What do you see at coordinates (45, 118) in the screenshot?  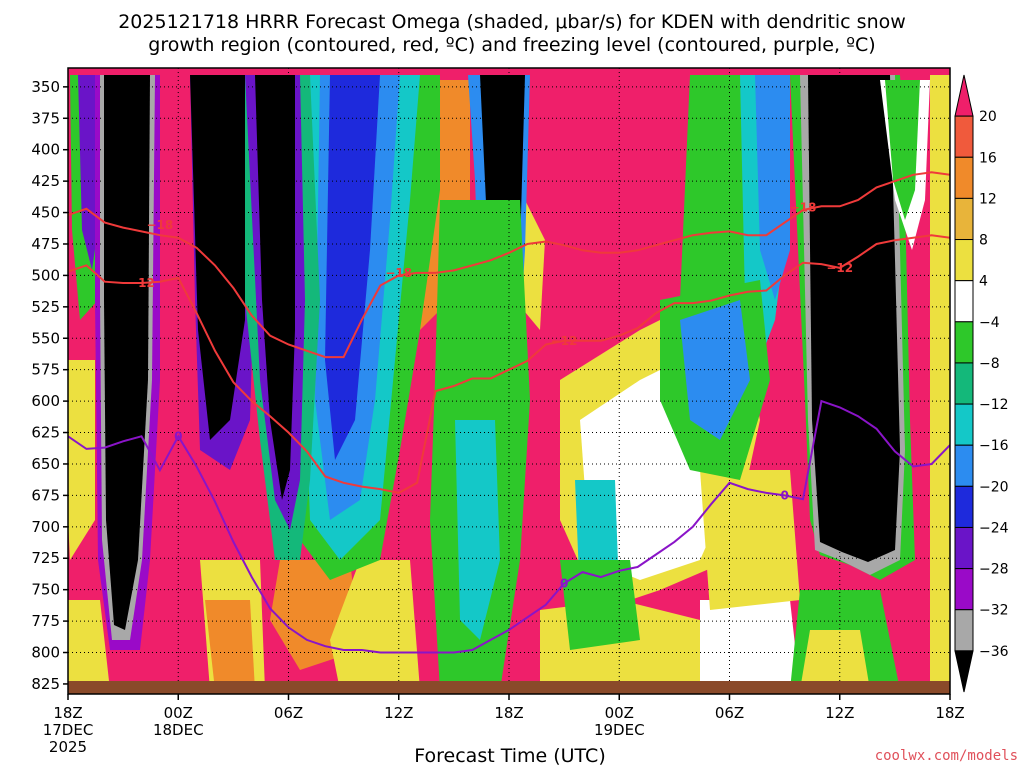 I see `y-tick-label: 375` at bounding box center [45, 118].